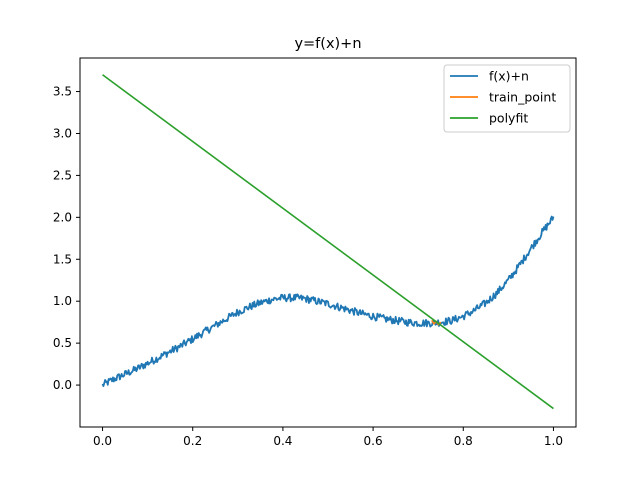  What do you see at coordinates (62, 217) in the screenshot?
I see `y-tick-label: 2.0` at bounding box center [62, 217].